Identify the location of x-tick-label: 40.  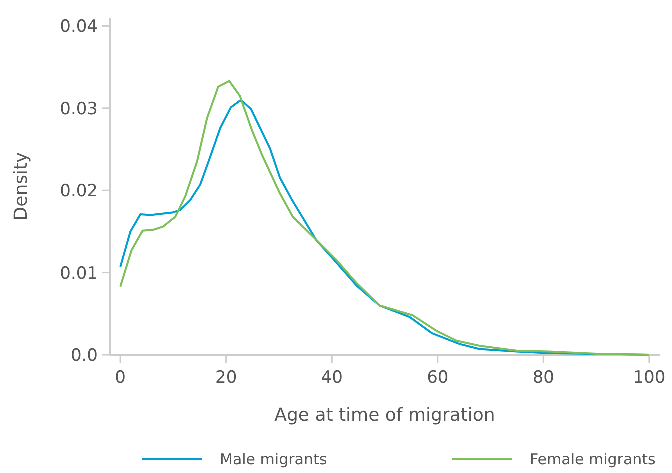
(332, 378).